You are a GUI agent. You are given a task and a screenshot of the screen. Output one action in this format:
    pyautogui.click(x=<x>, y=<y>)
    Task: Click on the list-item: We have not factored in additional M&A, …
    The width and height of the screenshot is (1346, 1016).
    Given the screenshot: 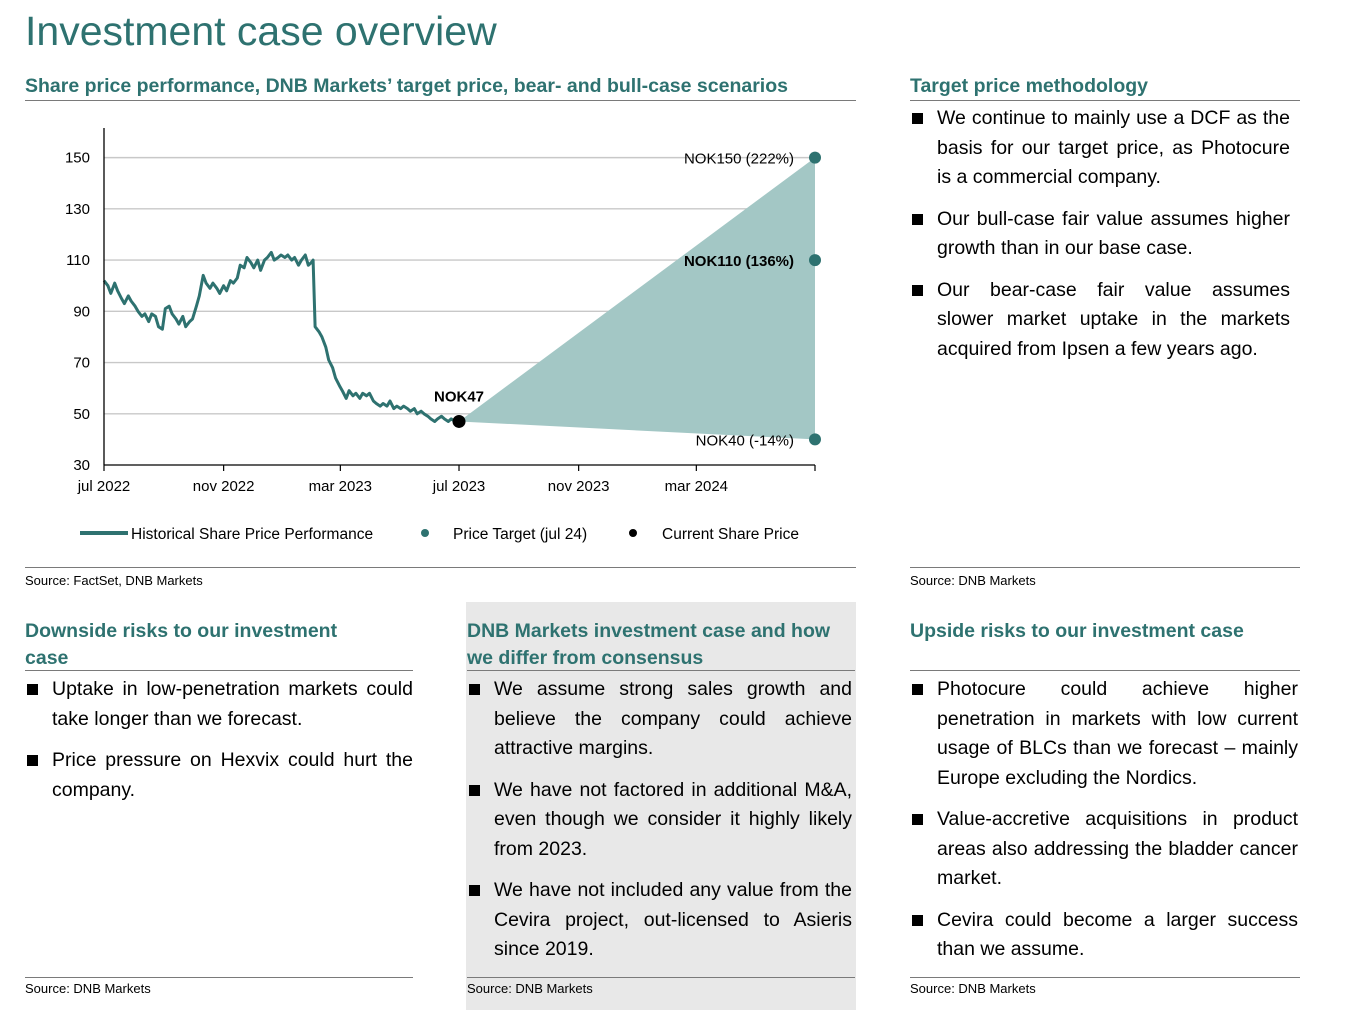 What is the action you would take?
    pyautogui.click(x=659, y=820)
    